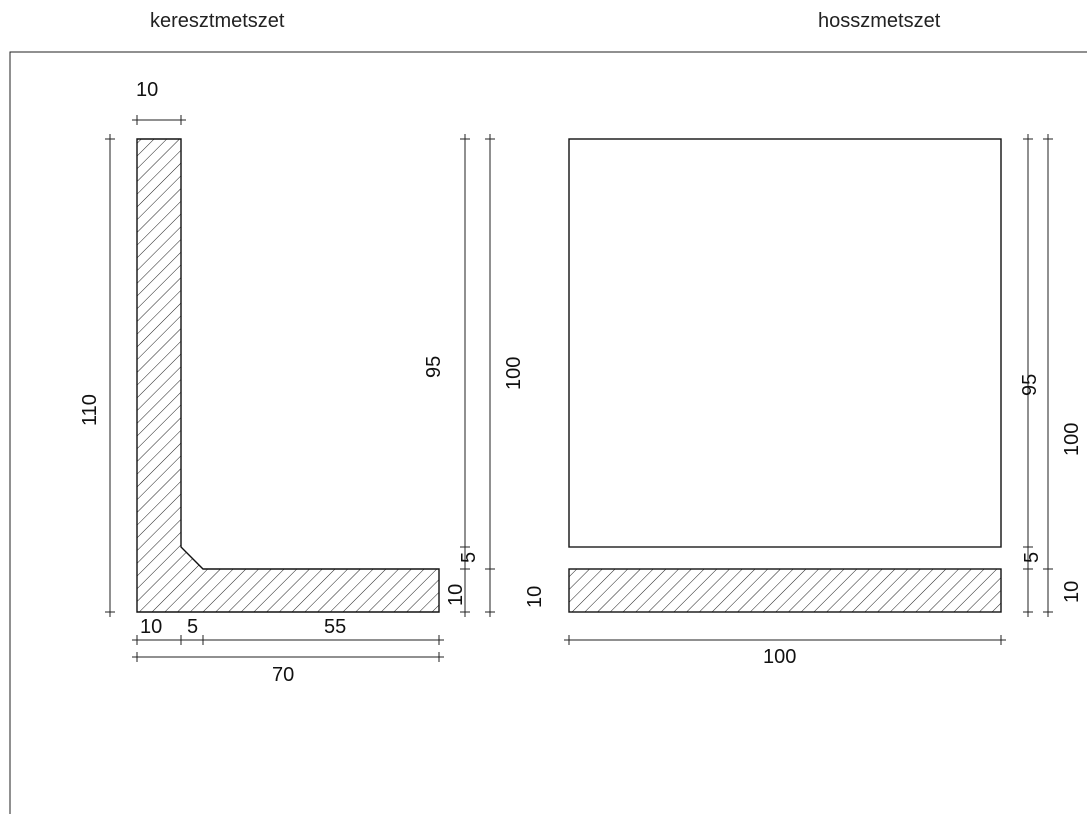 This screenshot has width=1087, height=814. What do you see at coordinates (283, 675) in the screenshot?
I see `label-total-width: 70` at bounding box center [283, 675].